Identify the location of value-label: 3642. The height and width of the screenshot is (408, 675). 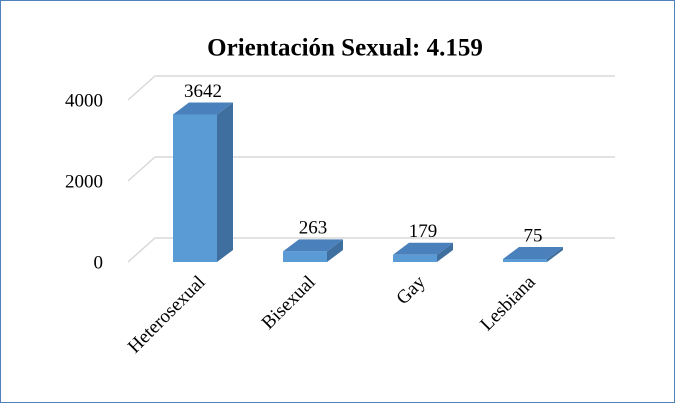
(203, 91).